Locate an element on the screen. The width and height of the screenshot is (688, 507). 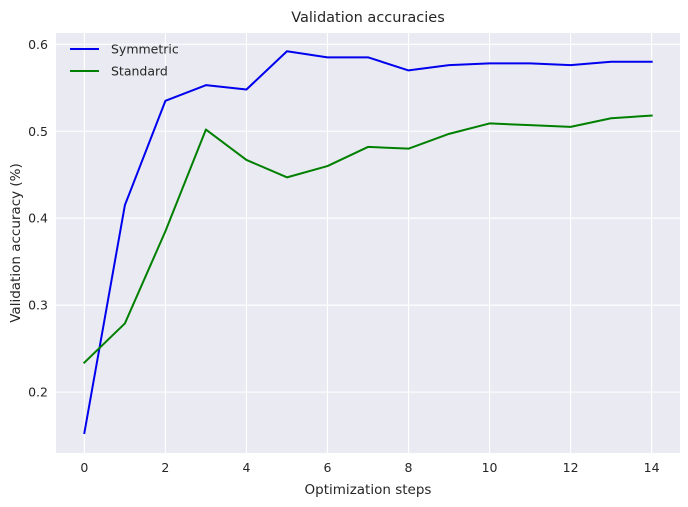
x-tick-label: 14 is located at coordinates (652, 467).